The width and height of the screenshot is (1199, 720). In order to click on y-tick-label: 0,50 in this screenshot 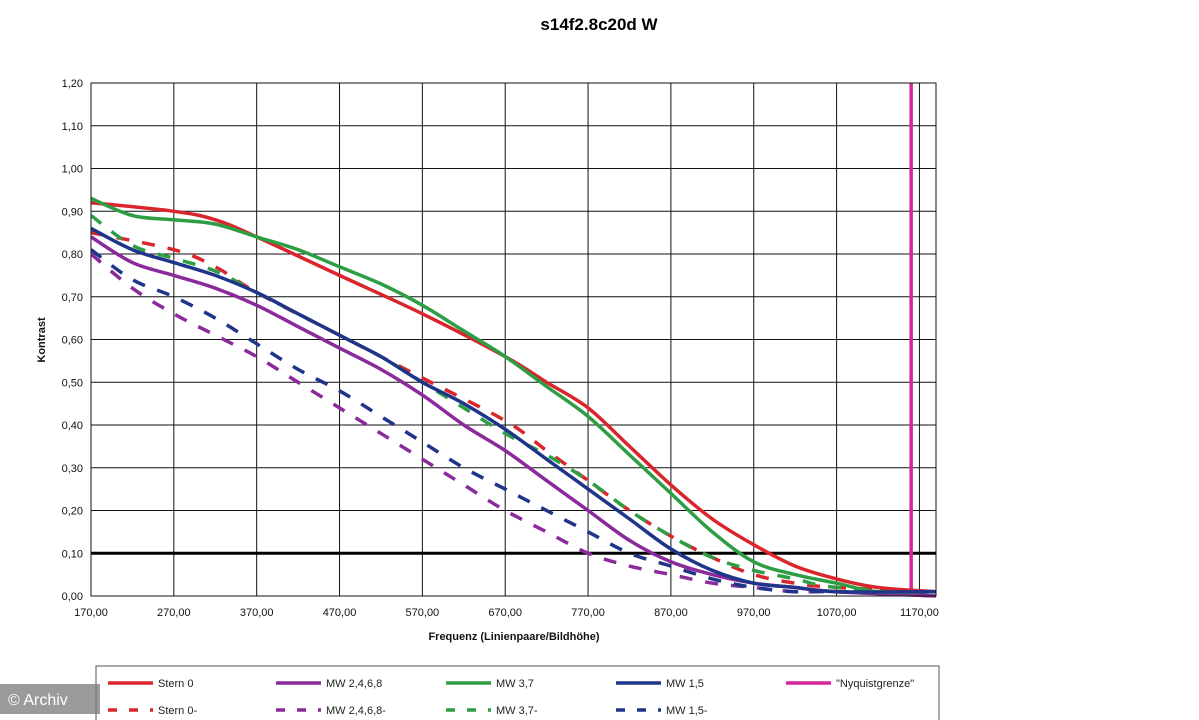, I will do `click(72, 383)`.